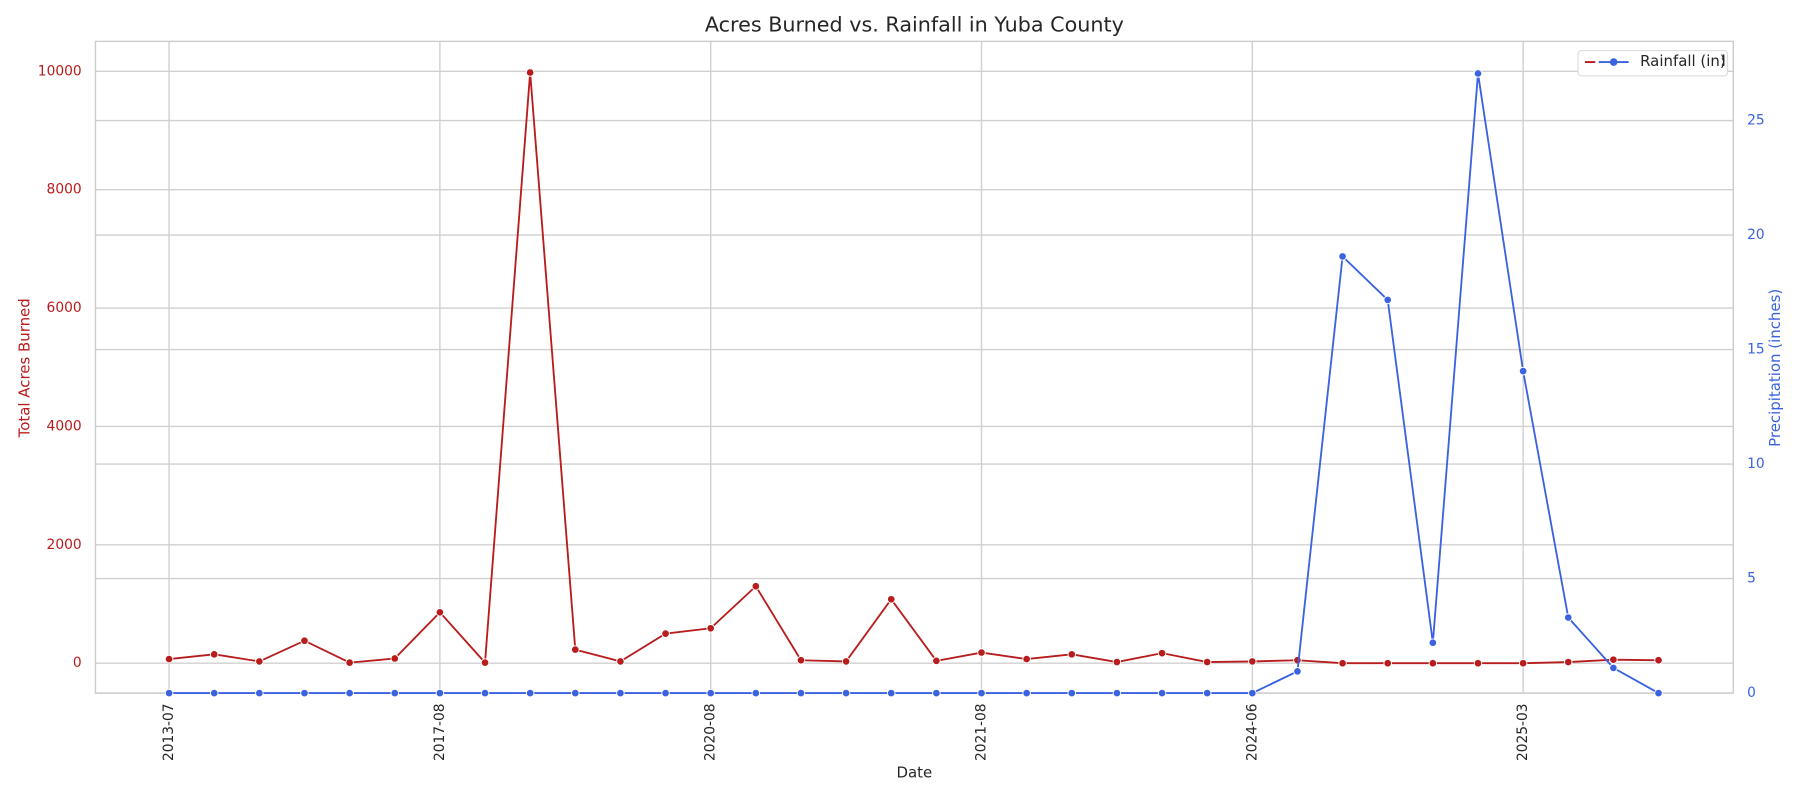  Describe the element at coordinates (1775, 368) in the screenshot. I see `y2-axis-label: Precipitation (inches)` at that location.